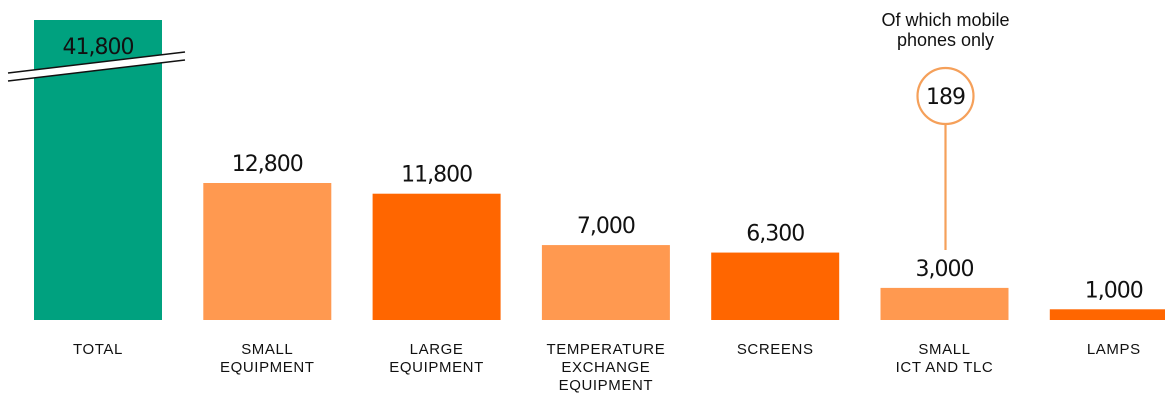 The width and height of the screenshot is (1165, 394). I want to click on bar-group-6: 3,000 SMALL ICT AND TLC, so click(944, 316).